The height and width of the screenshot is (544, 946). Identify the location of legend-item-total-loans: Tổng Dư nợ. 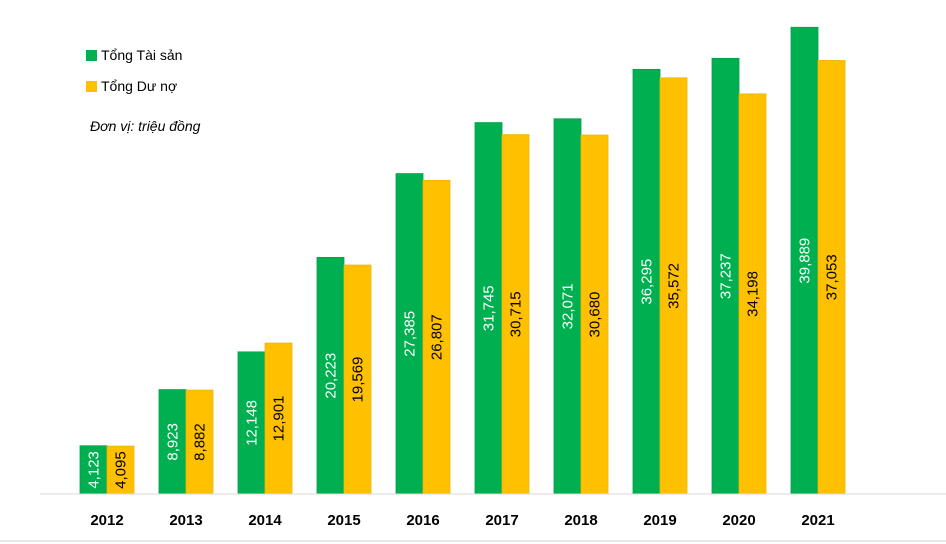
(131, 86).